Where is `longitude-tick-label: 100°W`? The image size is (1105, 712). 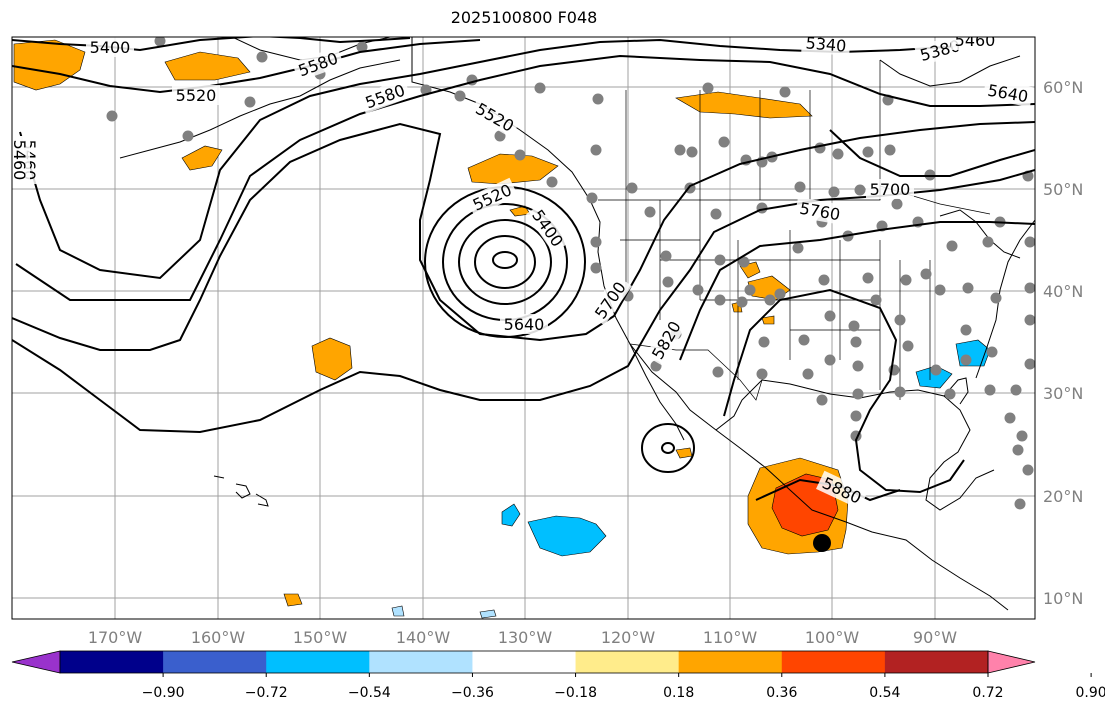
longitude-tick-label: 100°W is located at coordinates (832, 637).